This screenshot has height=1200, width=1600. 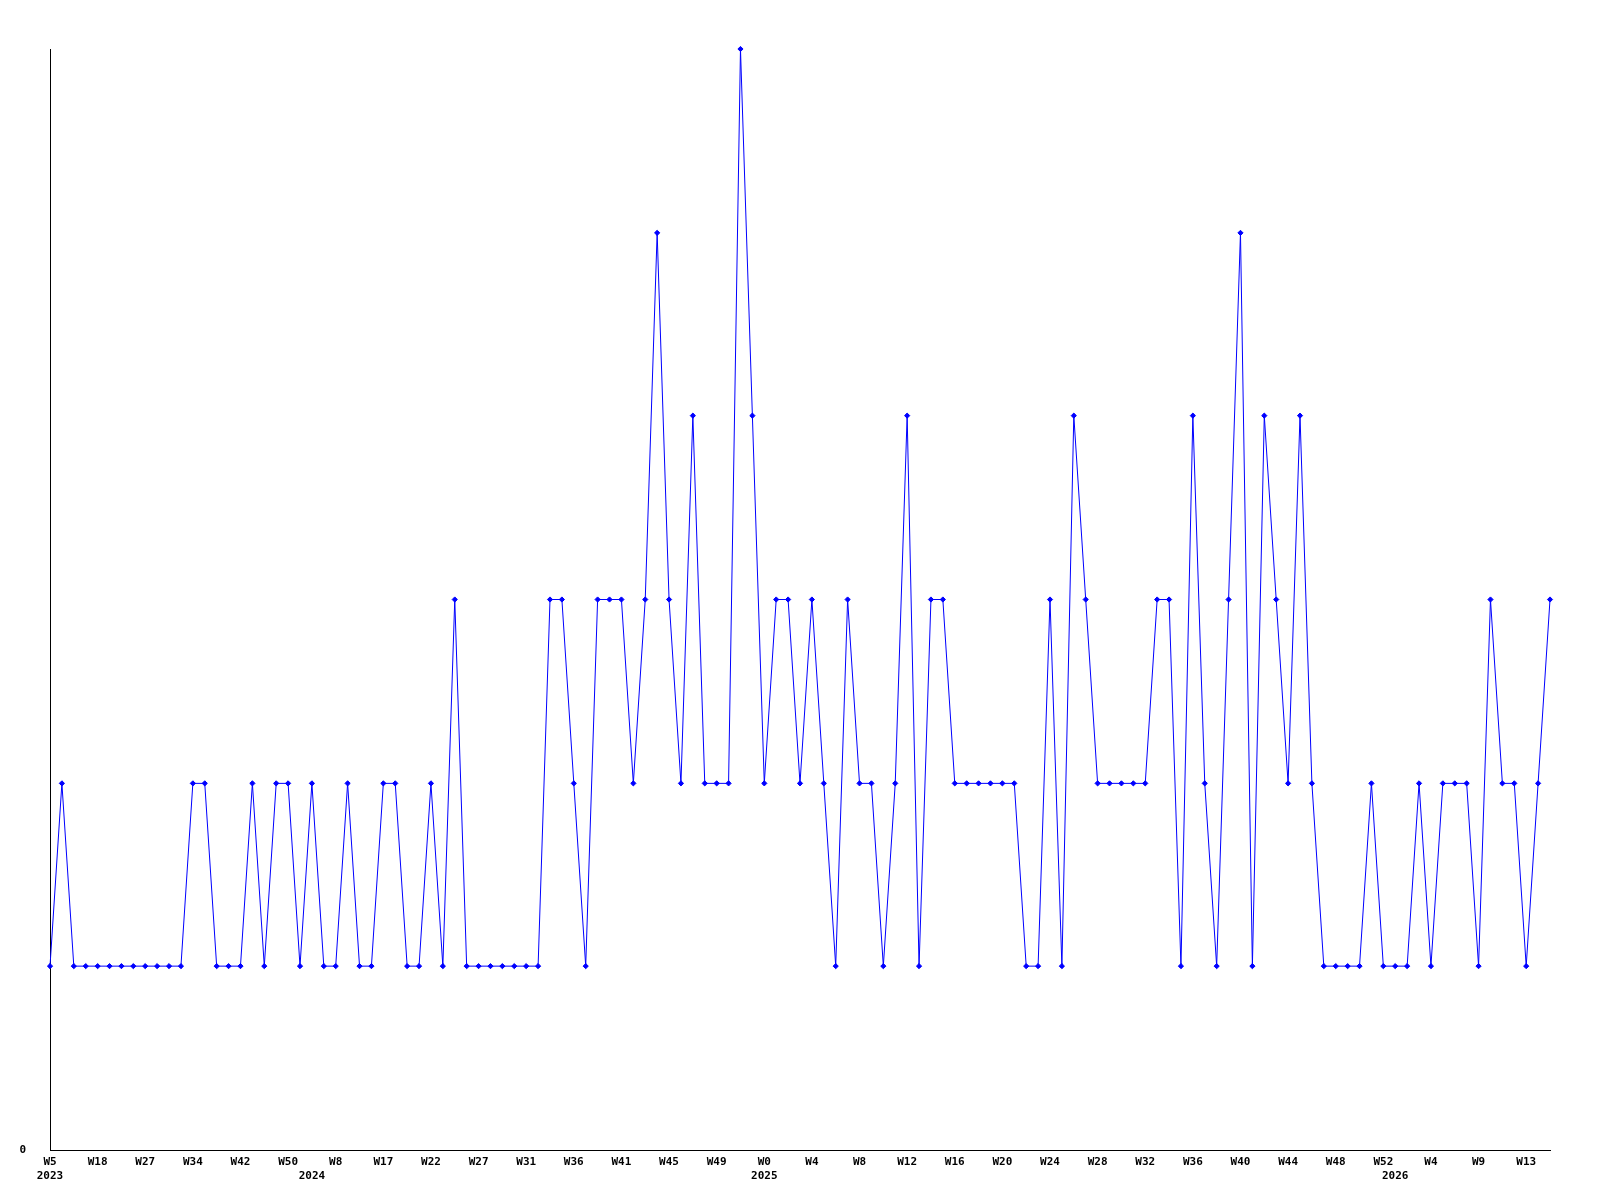 What do you see at coordinates (1097, 1162) in the screenshot?
I see `x-tick-label: W28` at bounding box center [1097, 1162].